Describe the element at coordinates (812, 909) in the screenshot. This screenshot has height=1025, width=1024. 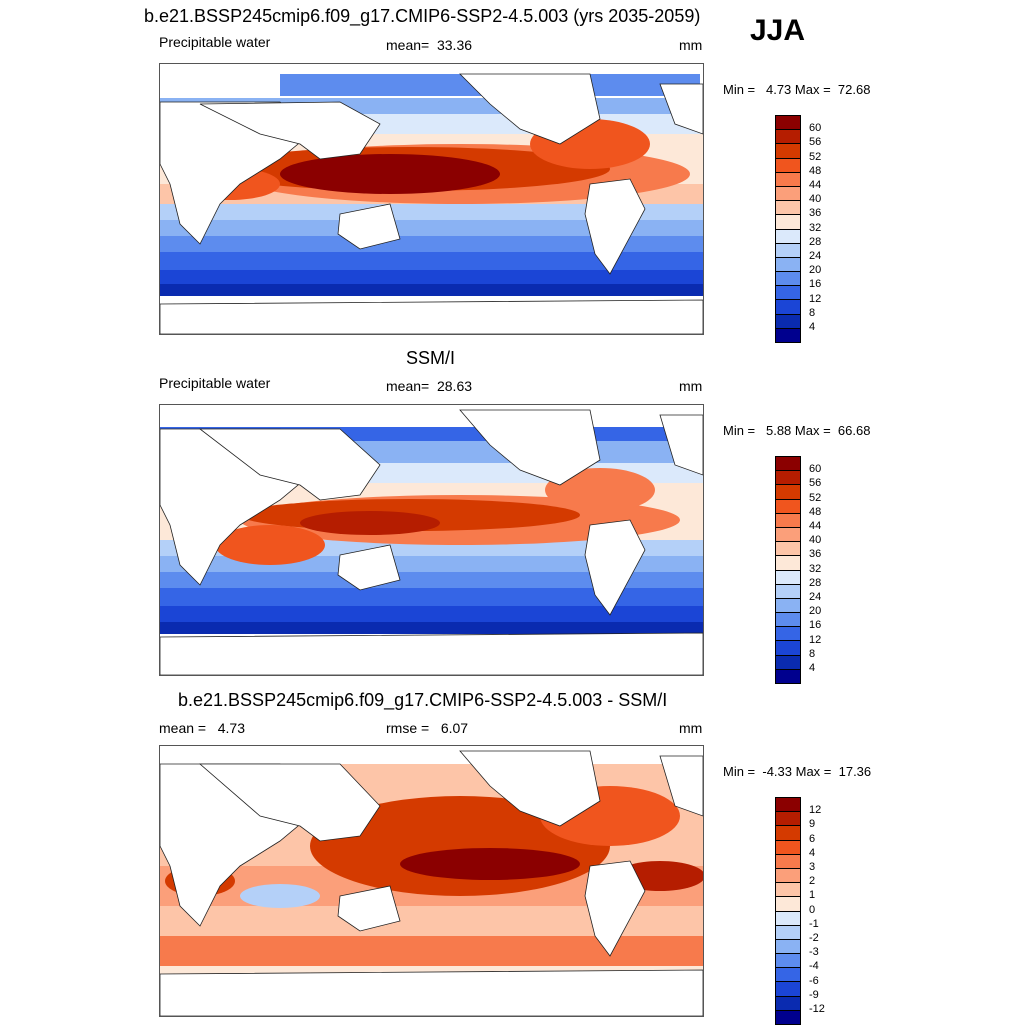
I see `colorbar-tick-label: 0` at that location.